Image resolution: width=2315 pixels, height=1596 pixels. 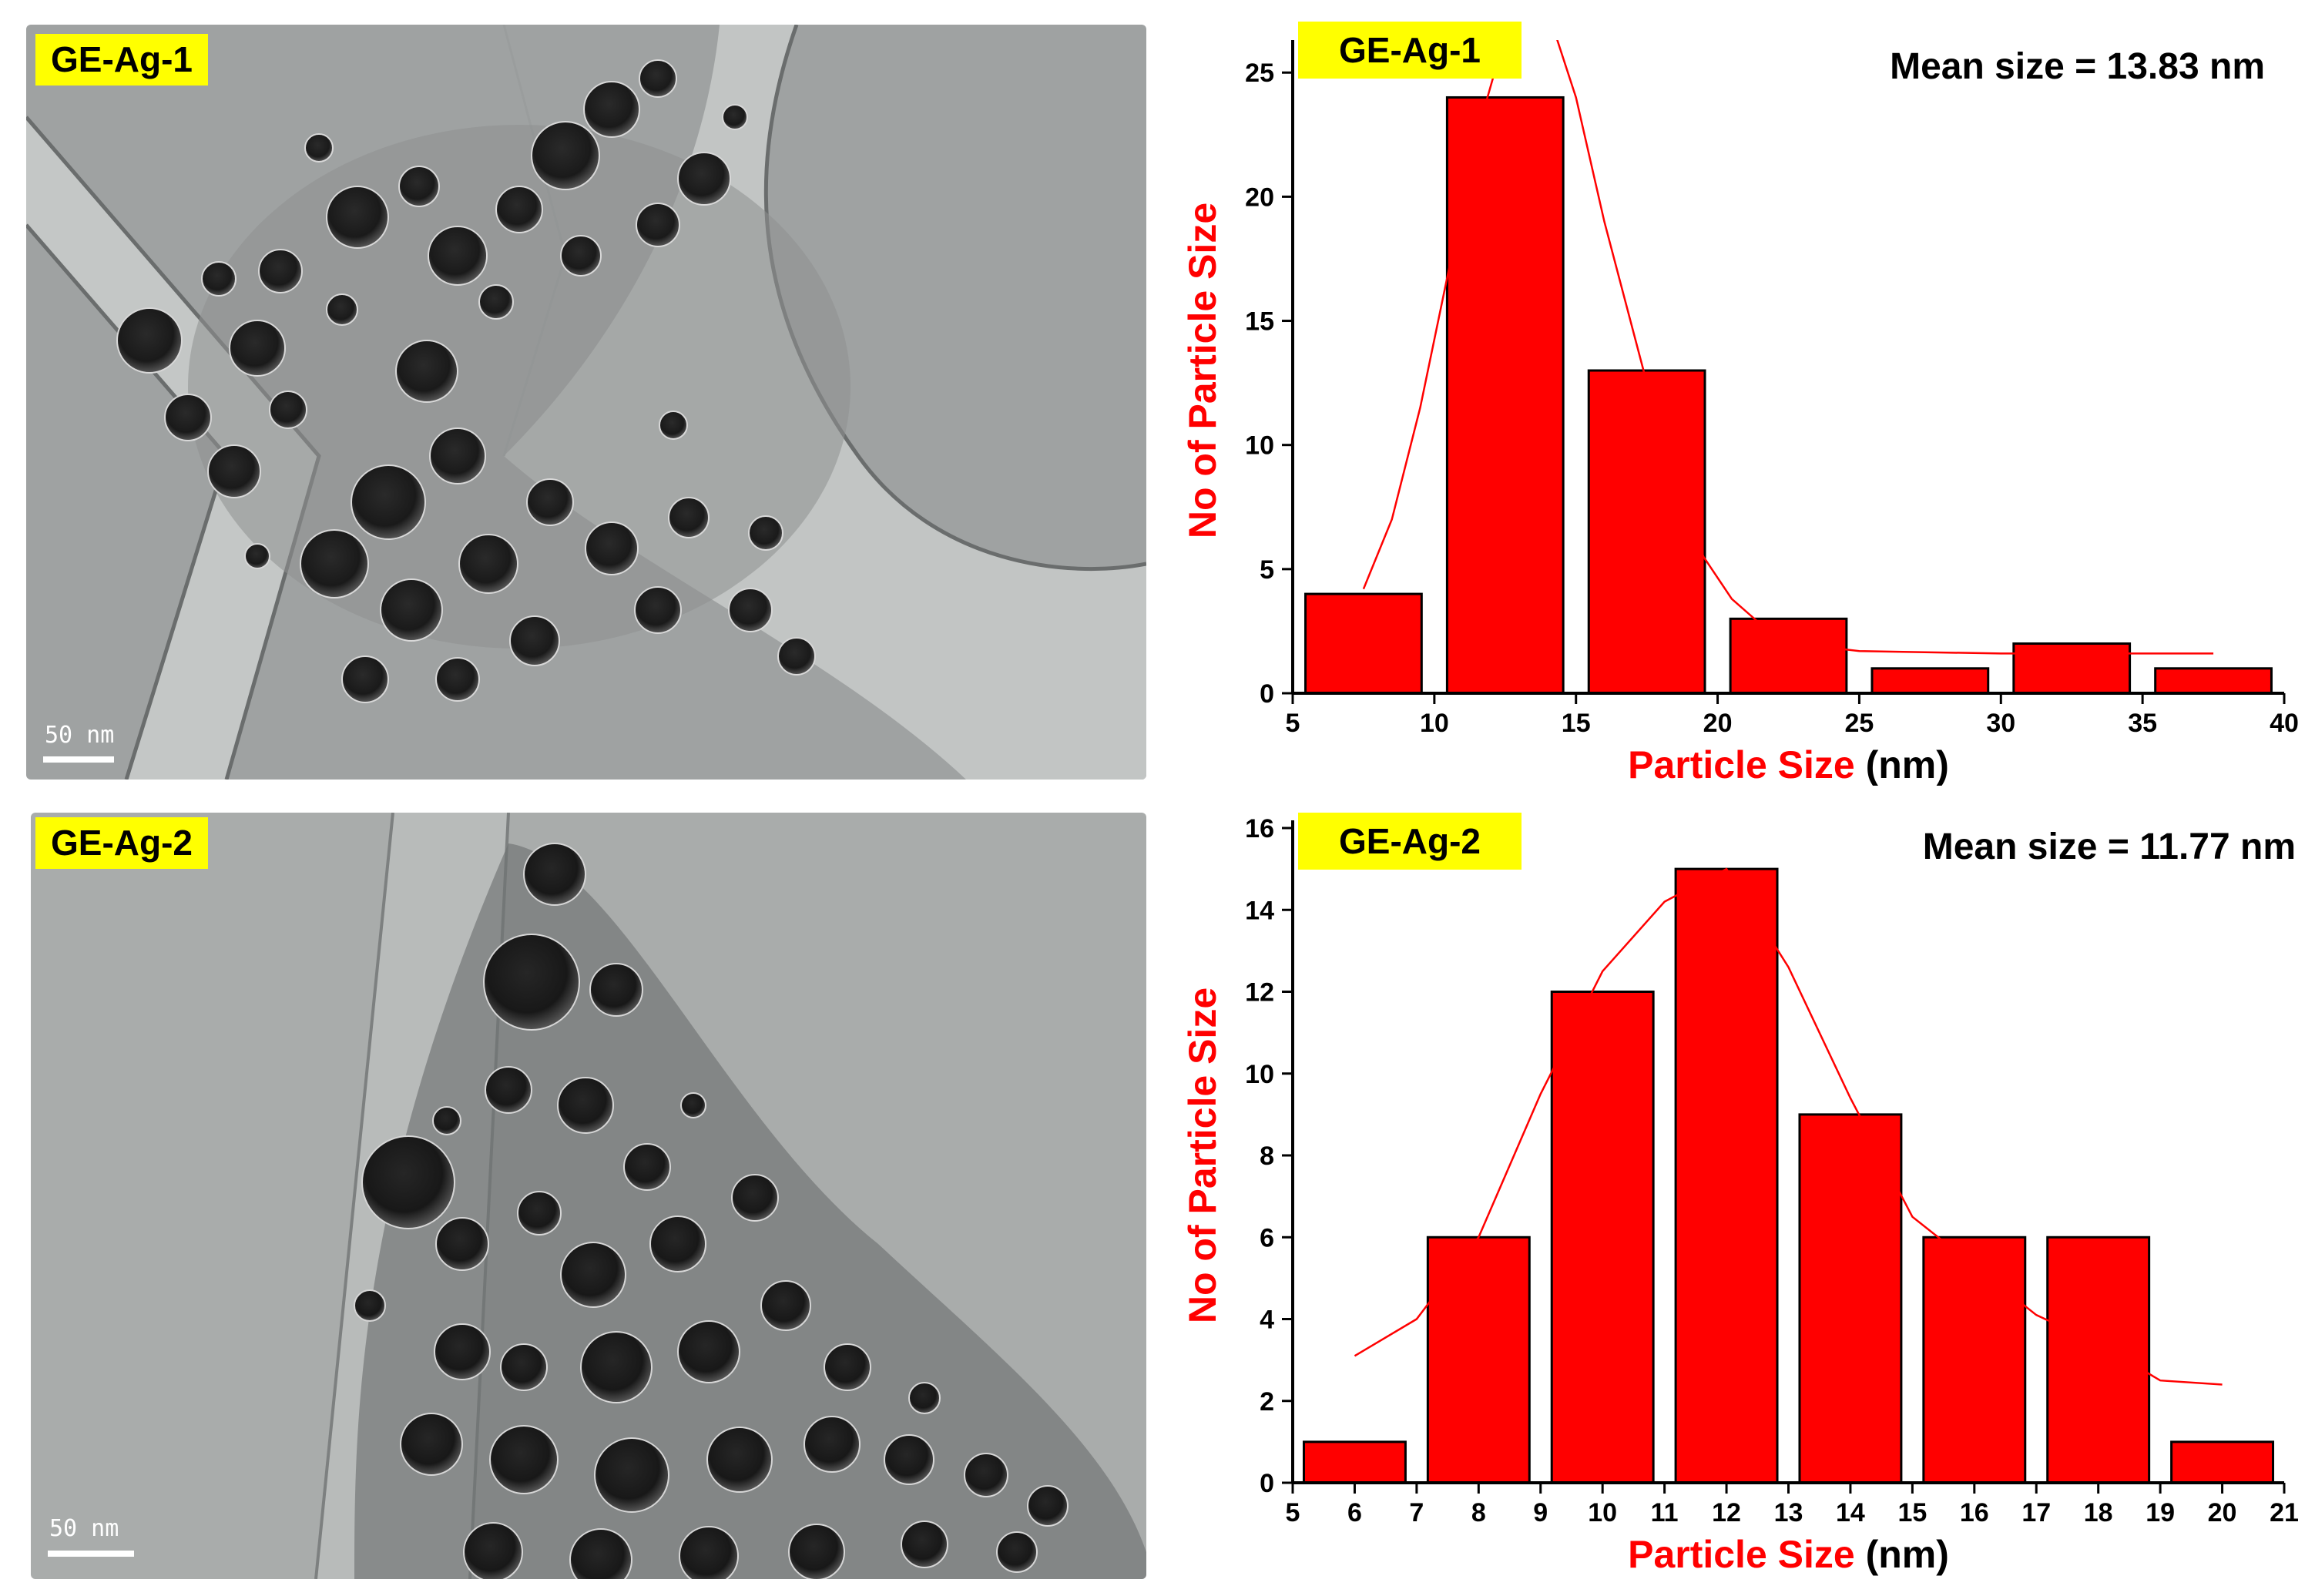 I want to click on mean-size-annotation: Mean size = 13.83 nm, so click(x=2077, y=67).